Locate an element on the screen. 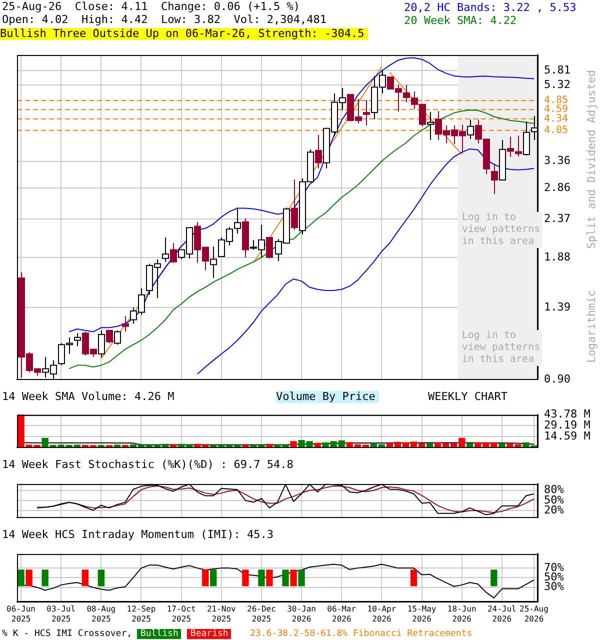 The height and width of the screenshot is (640, 600). y-tick-label: 43.78 M is located at coordinates (567, 413).